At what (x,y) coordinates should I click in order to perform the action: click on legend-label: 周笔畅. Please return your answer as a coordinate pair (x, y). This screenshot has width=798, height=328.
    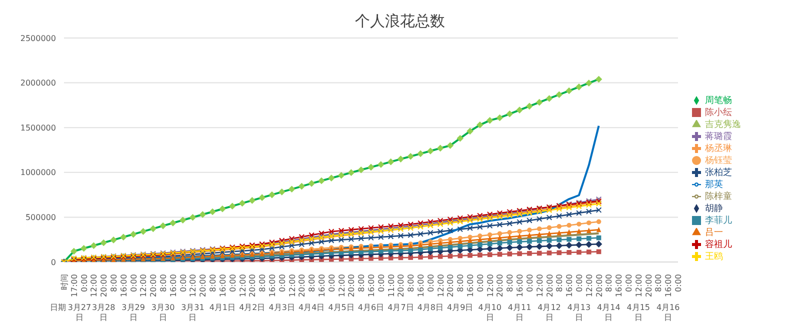
    Looking at the image, I should click on (718, 101).